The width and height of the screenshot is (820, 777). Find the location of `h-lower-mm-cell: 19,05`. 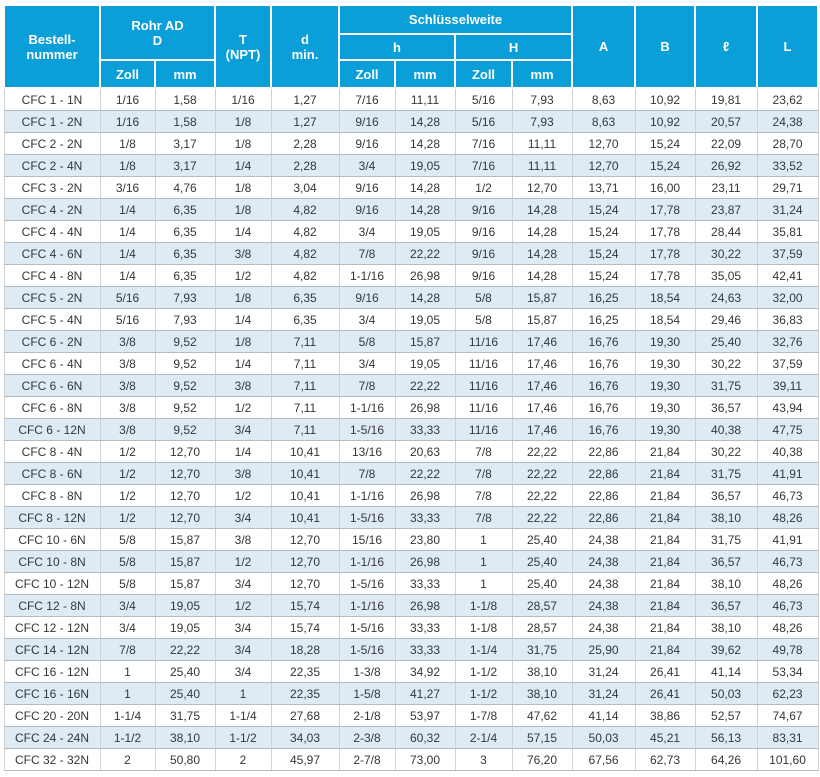

h-lower-mm-cell: 19,05 is located at coordinates (425, 363).